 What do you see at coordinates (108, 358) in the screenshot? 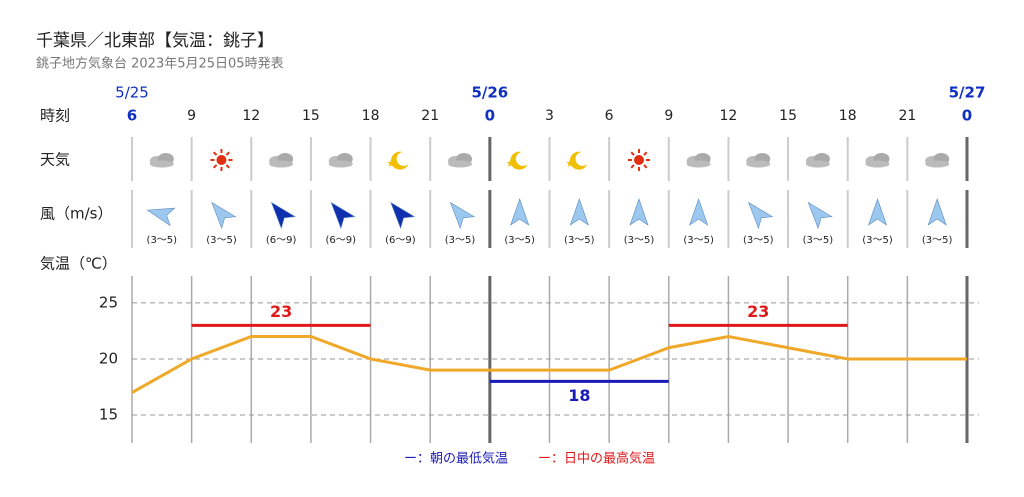
I see `y-tick-label: 20` at bounding box center [108, 358].